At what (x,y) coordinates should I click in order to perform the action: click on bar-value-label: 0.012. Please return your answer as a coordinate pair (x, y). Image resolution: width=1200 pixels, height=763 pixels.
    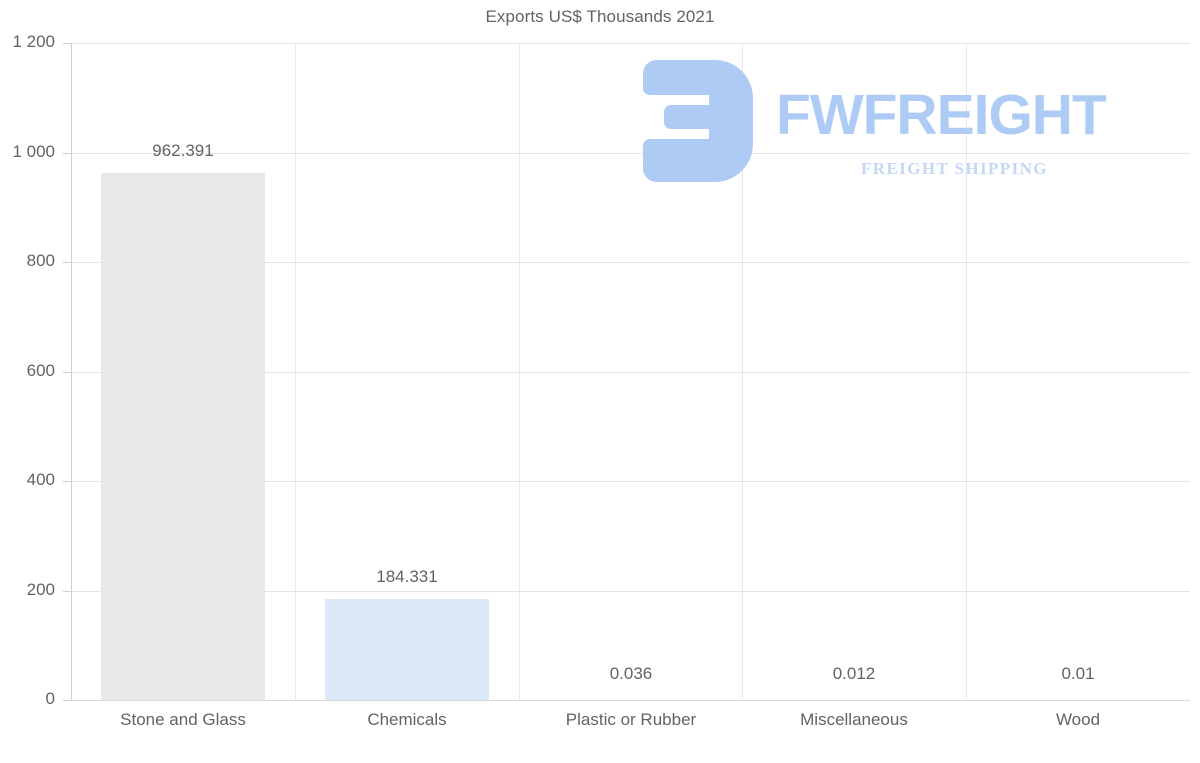
    Looking at the image, I should click on (854, 673).